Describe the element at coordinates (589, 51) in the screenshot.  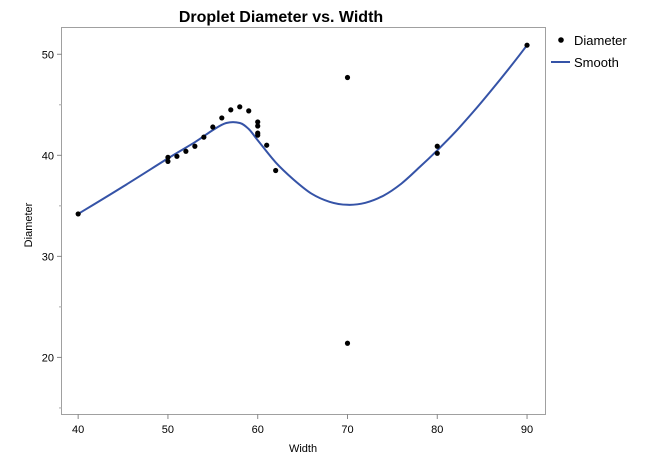
I see `legend: Diameter Smooth` at that location.